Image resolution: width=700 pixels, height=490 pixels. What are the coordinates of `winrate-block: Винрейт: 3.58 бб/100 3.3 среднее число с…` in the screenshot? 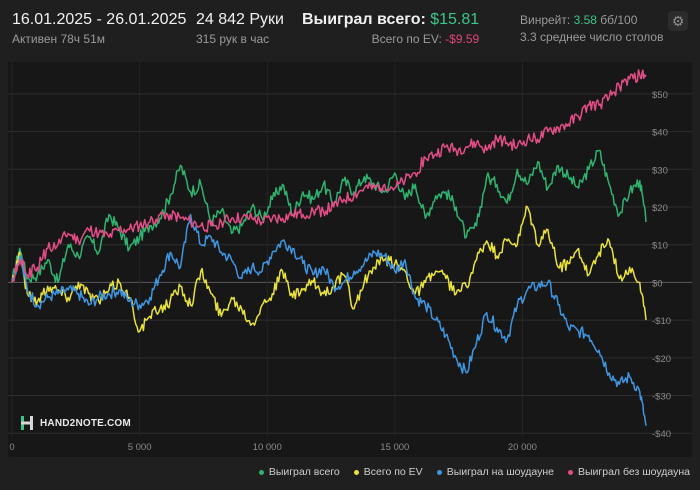 It's located at (591, 28).